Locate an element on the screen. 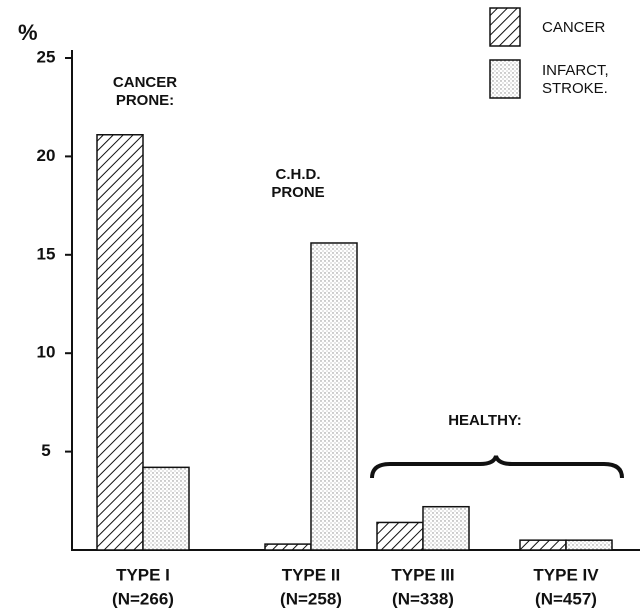 The height and width of the screenshot is (614, 643). y-tick-label: 10 is located at coordinates (46, 352).